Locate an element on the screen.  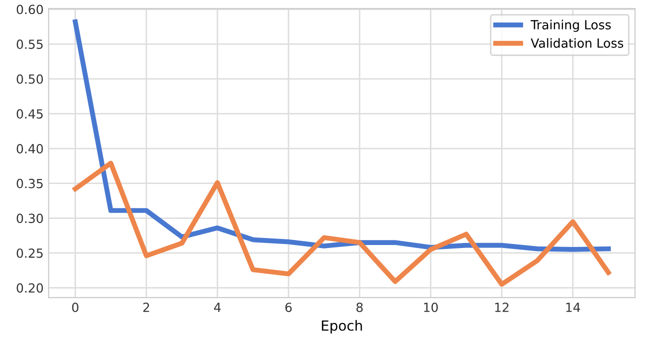
legend-label: Validation Loss is located at coordinates (577, 43).